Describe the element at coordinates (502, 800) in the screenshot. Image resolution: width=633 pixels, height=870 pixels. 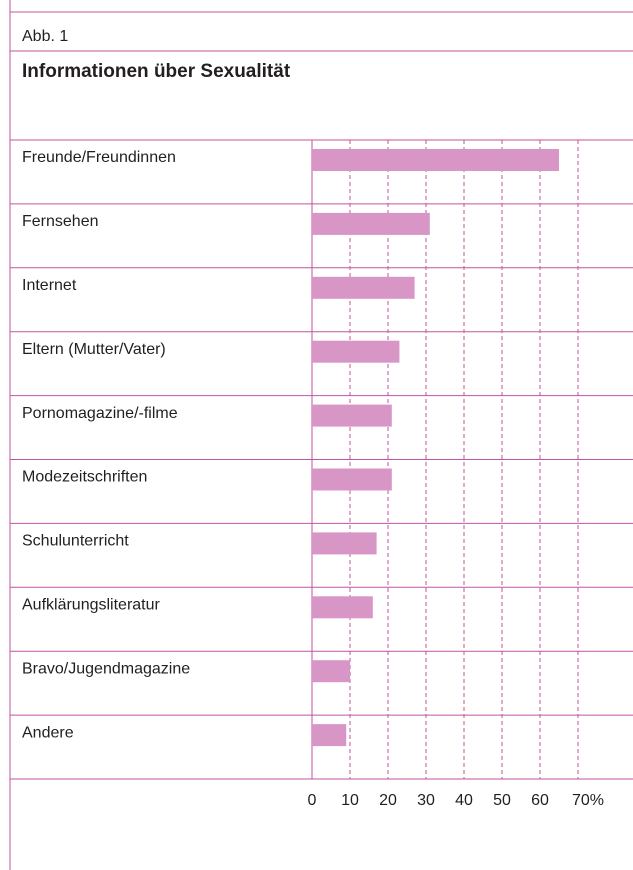
I see `x-tick-label: 50` at that location.